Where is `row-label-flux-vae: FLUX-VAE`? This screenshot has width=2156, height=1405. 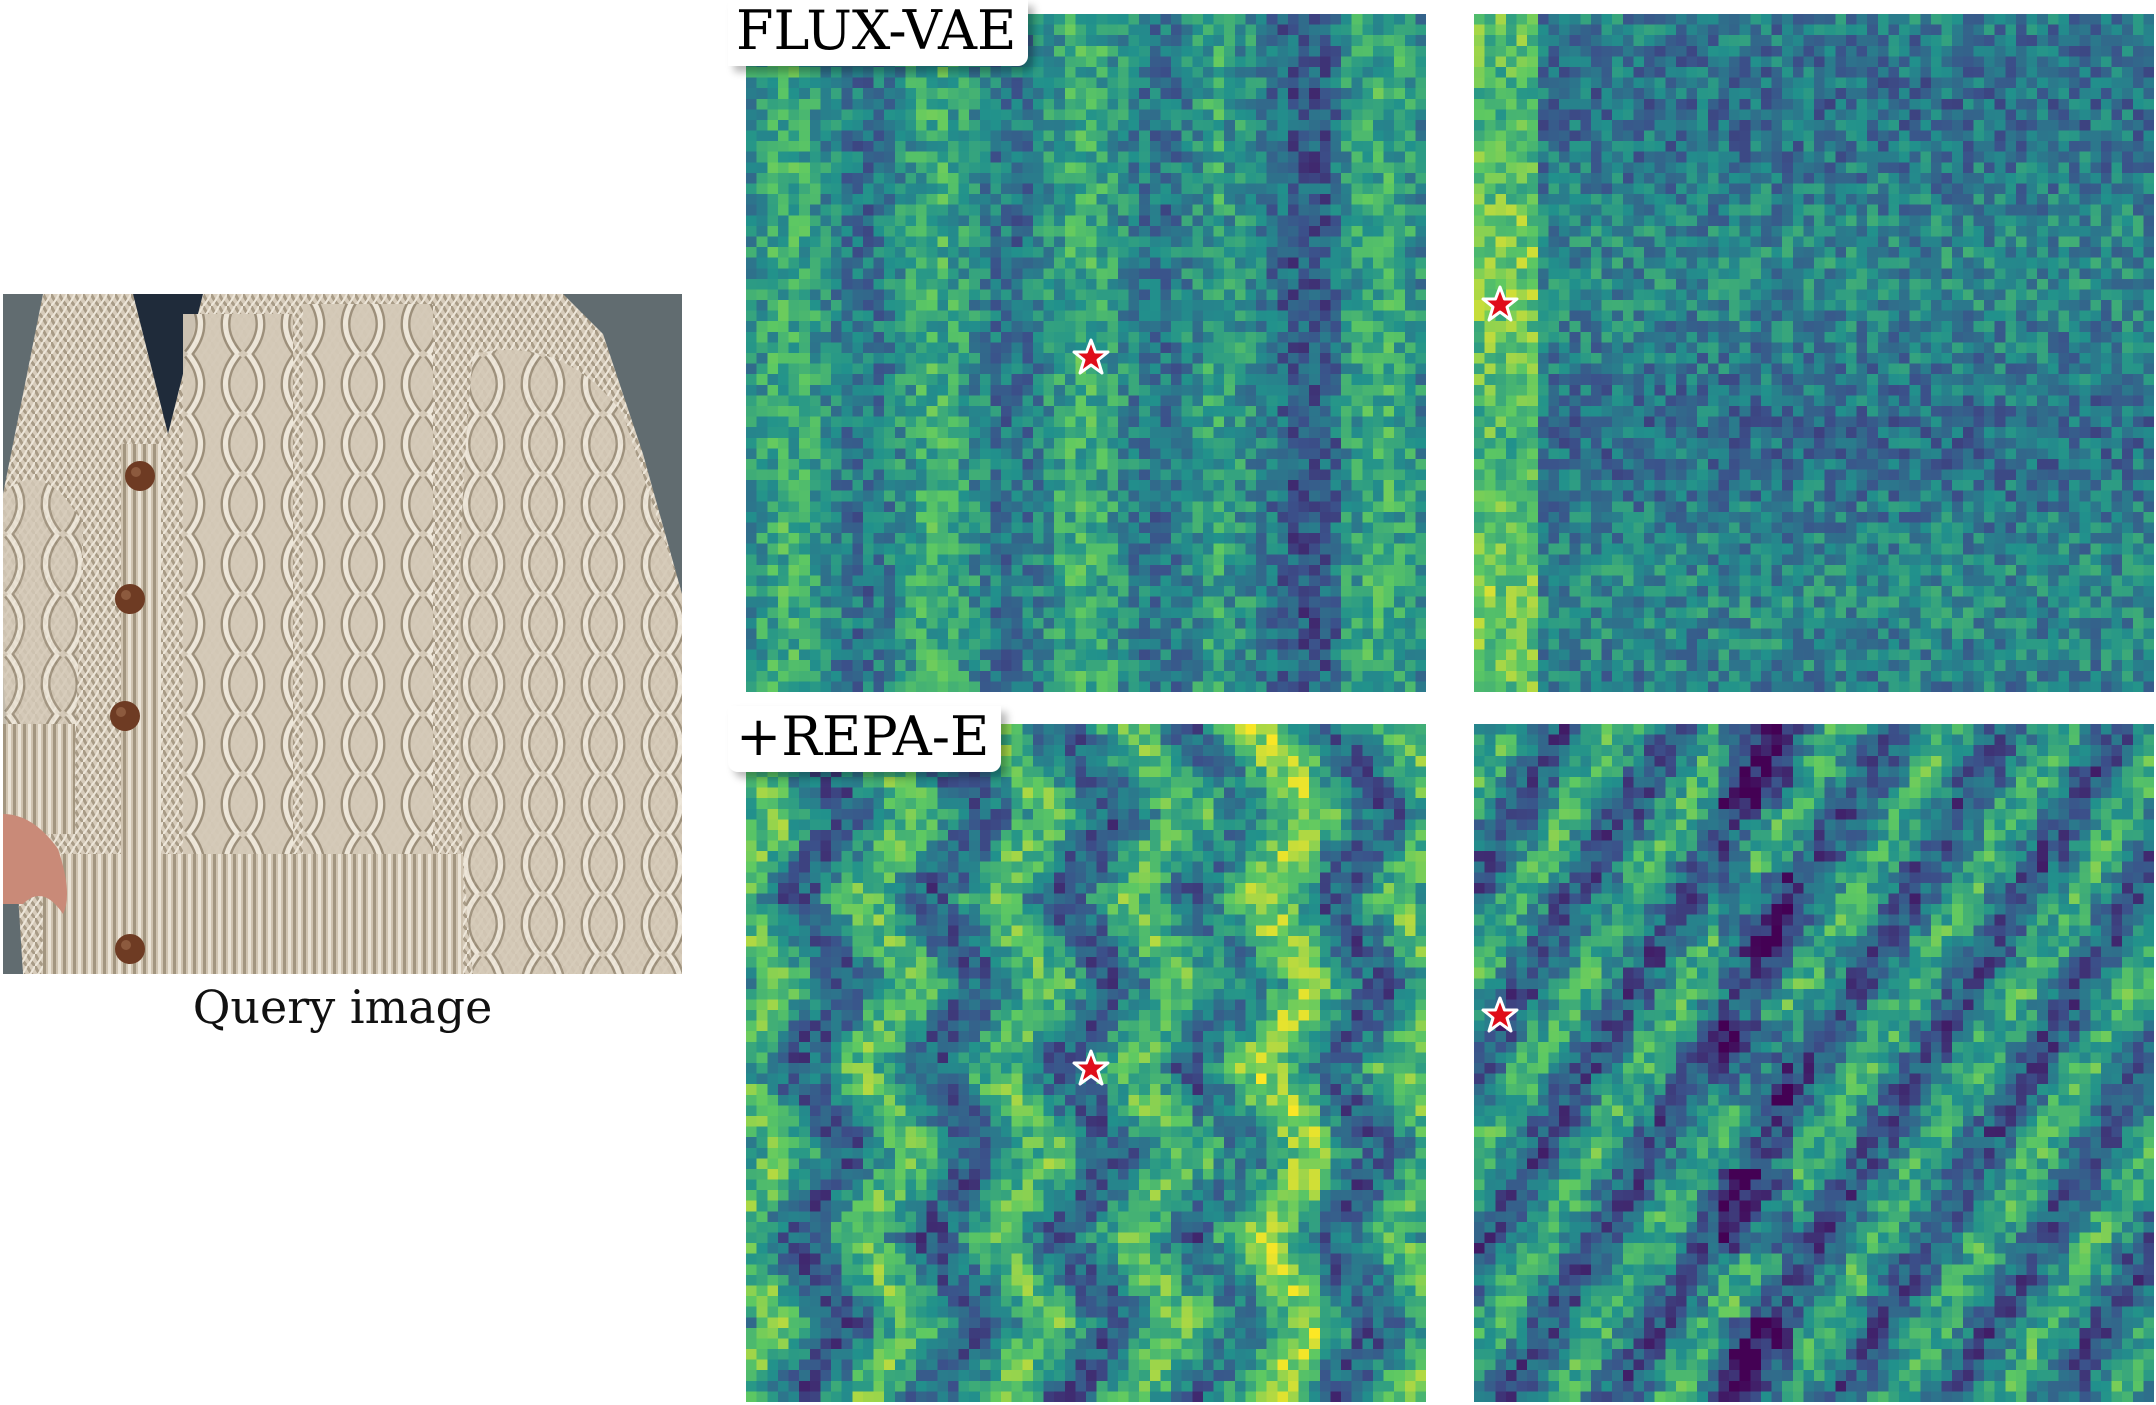 row-label-flux-vae: FLUX-VAE is located at coordinates (878, 33).